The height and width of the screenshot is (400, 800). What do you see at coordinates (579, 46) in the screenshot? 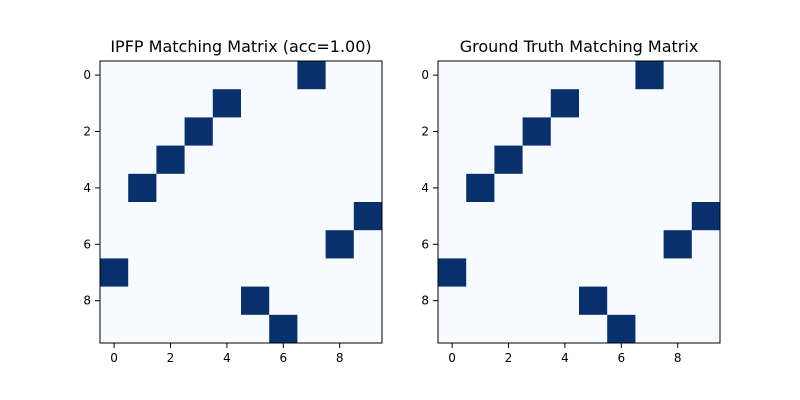
I see `chart-title: Ground Truth Matching Matrix` at bounding box center [579, 46].